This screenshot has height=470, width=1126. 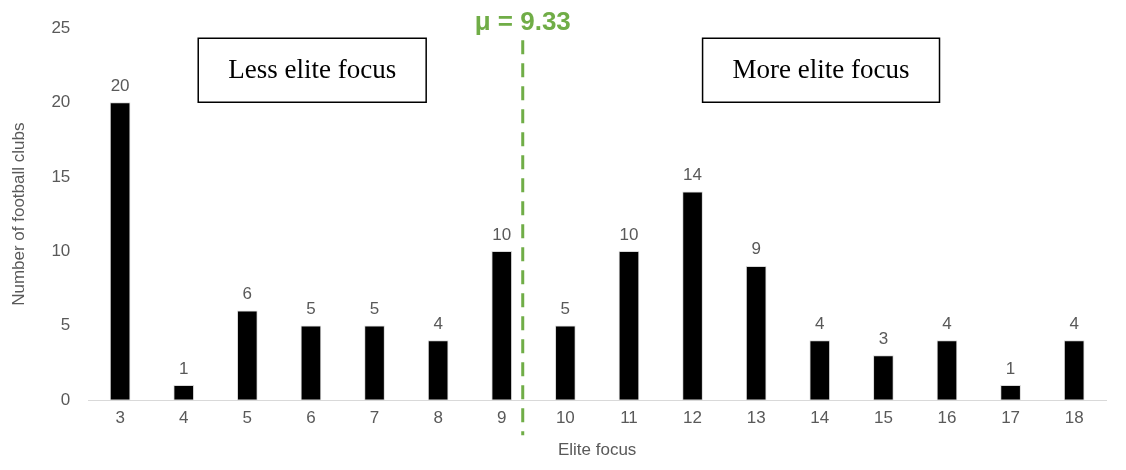 I want to click on x-tick-label: 18, so click(x=1074, y=418).